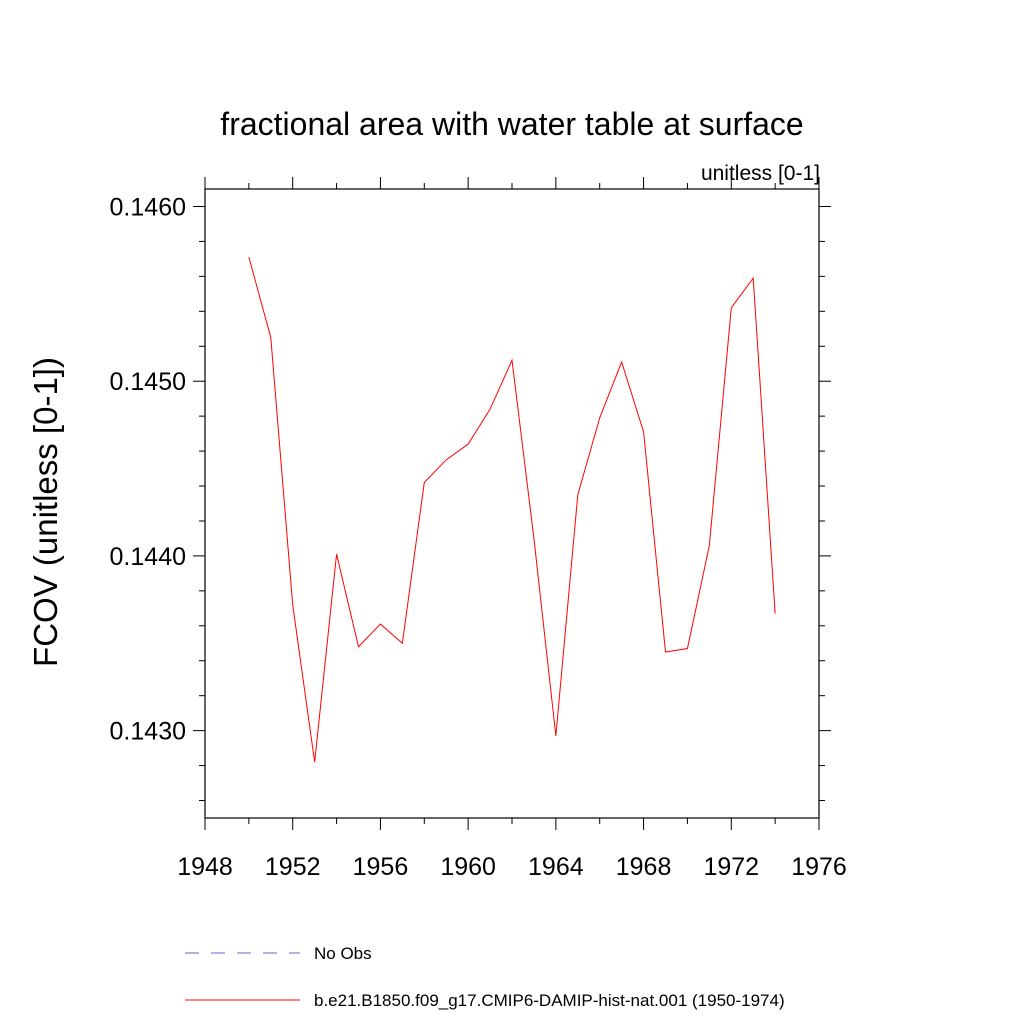 This screenshot has height=1024, width=1024. Describe the element at coordinates (148, 557) in the screenshot. I see `y-tick-label: 0.1440` at that location.